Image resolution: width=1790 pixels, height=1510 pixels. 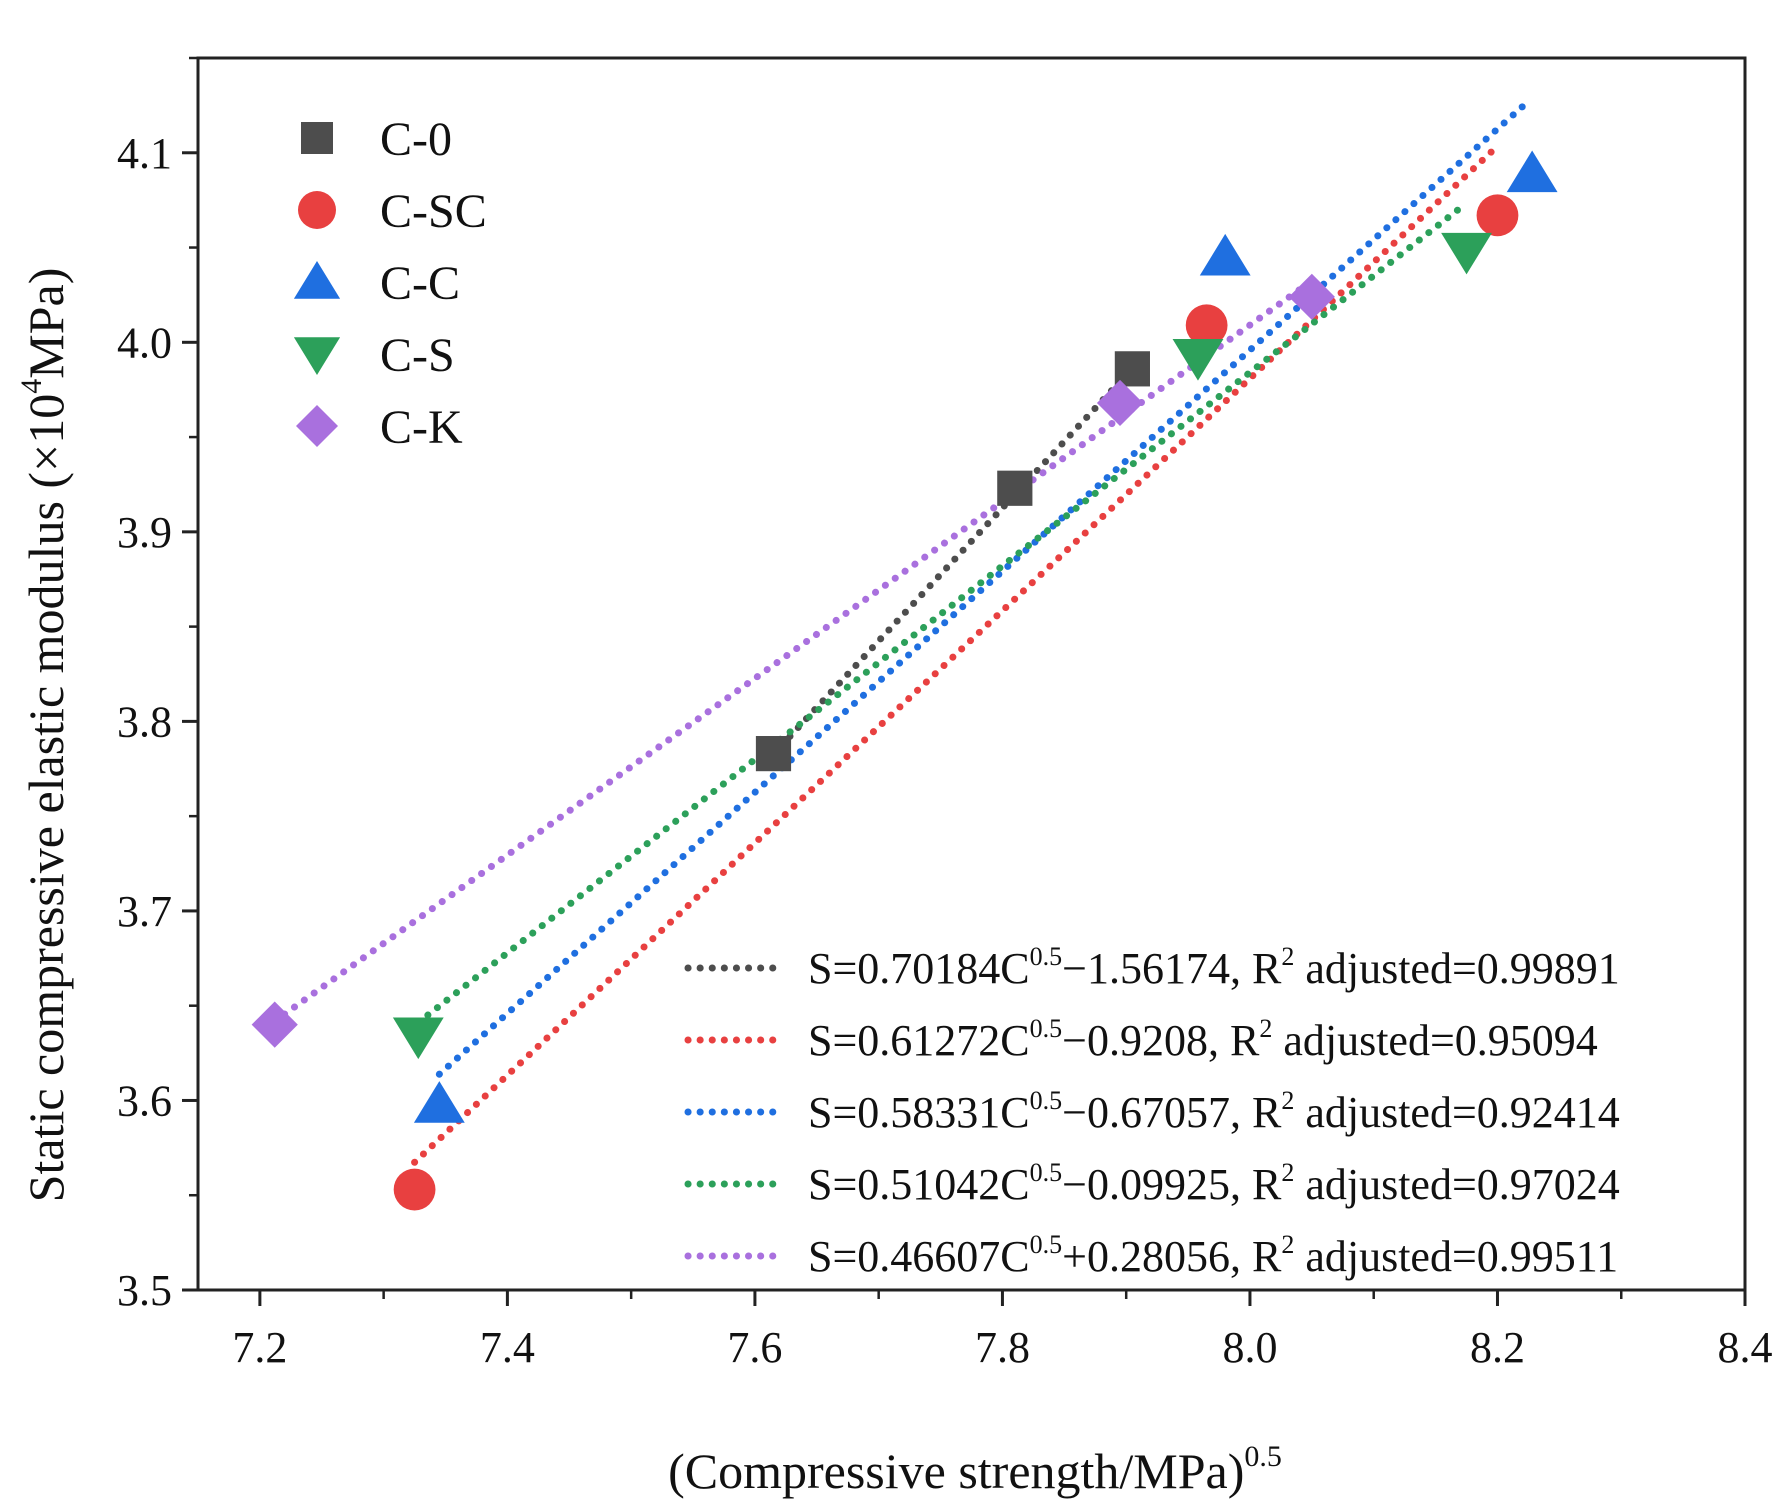 What do you see at coordinates (1172, 1112) in the screenshot?
I see `fit-legend-part: −0.67057, R` at bounding box center [1172, 1112].